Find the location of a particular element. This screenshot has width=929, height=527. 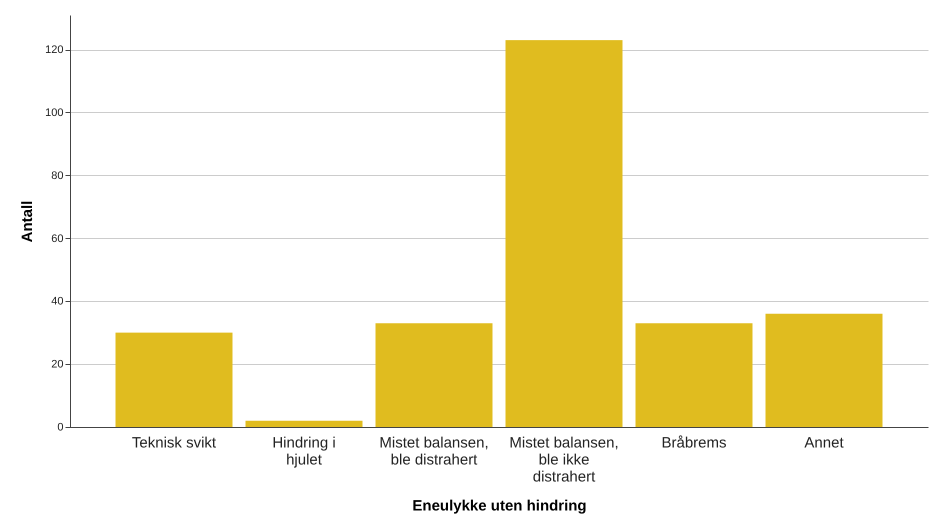

y-tick-label: 40 is located at coordinates (57, 302).